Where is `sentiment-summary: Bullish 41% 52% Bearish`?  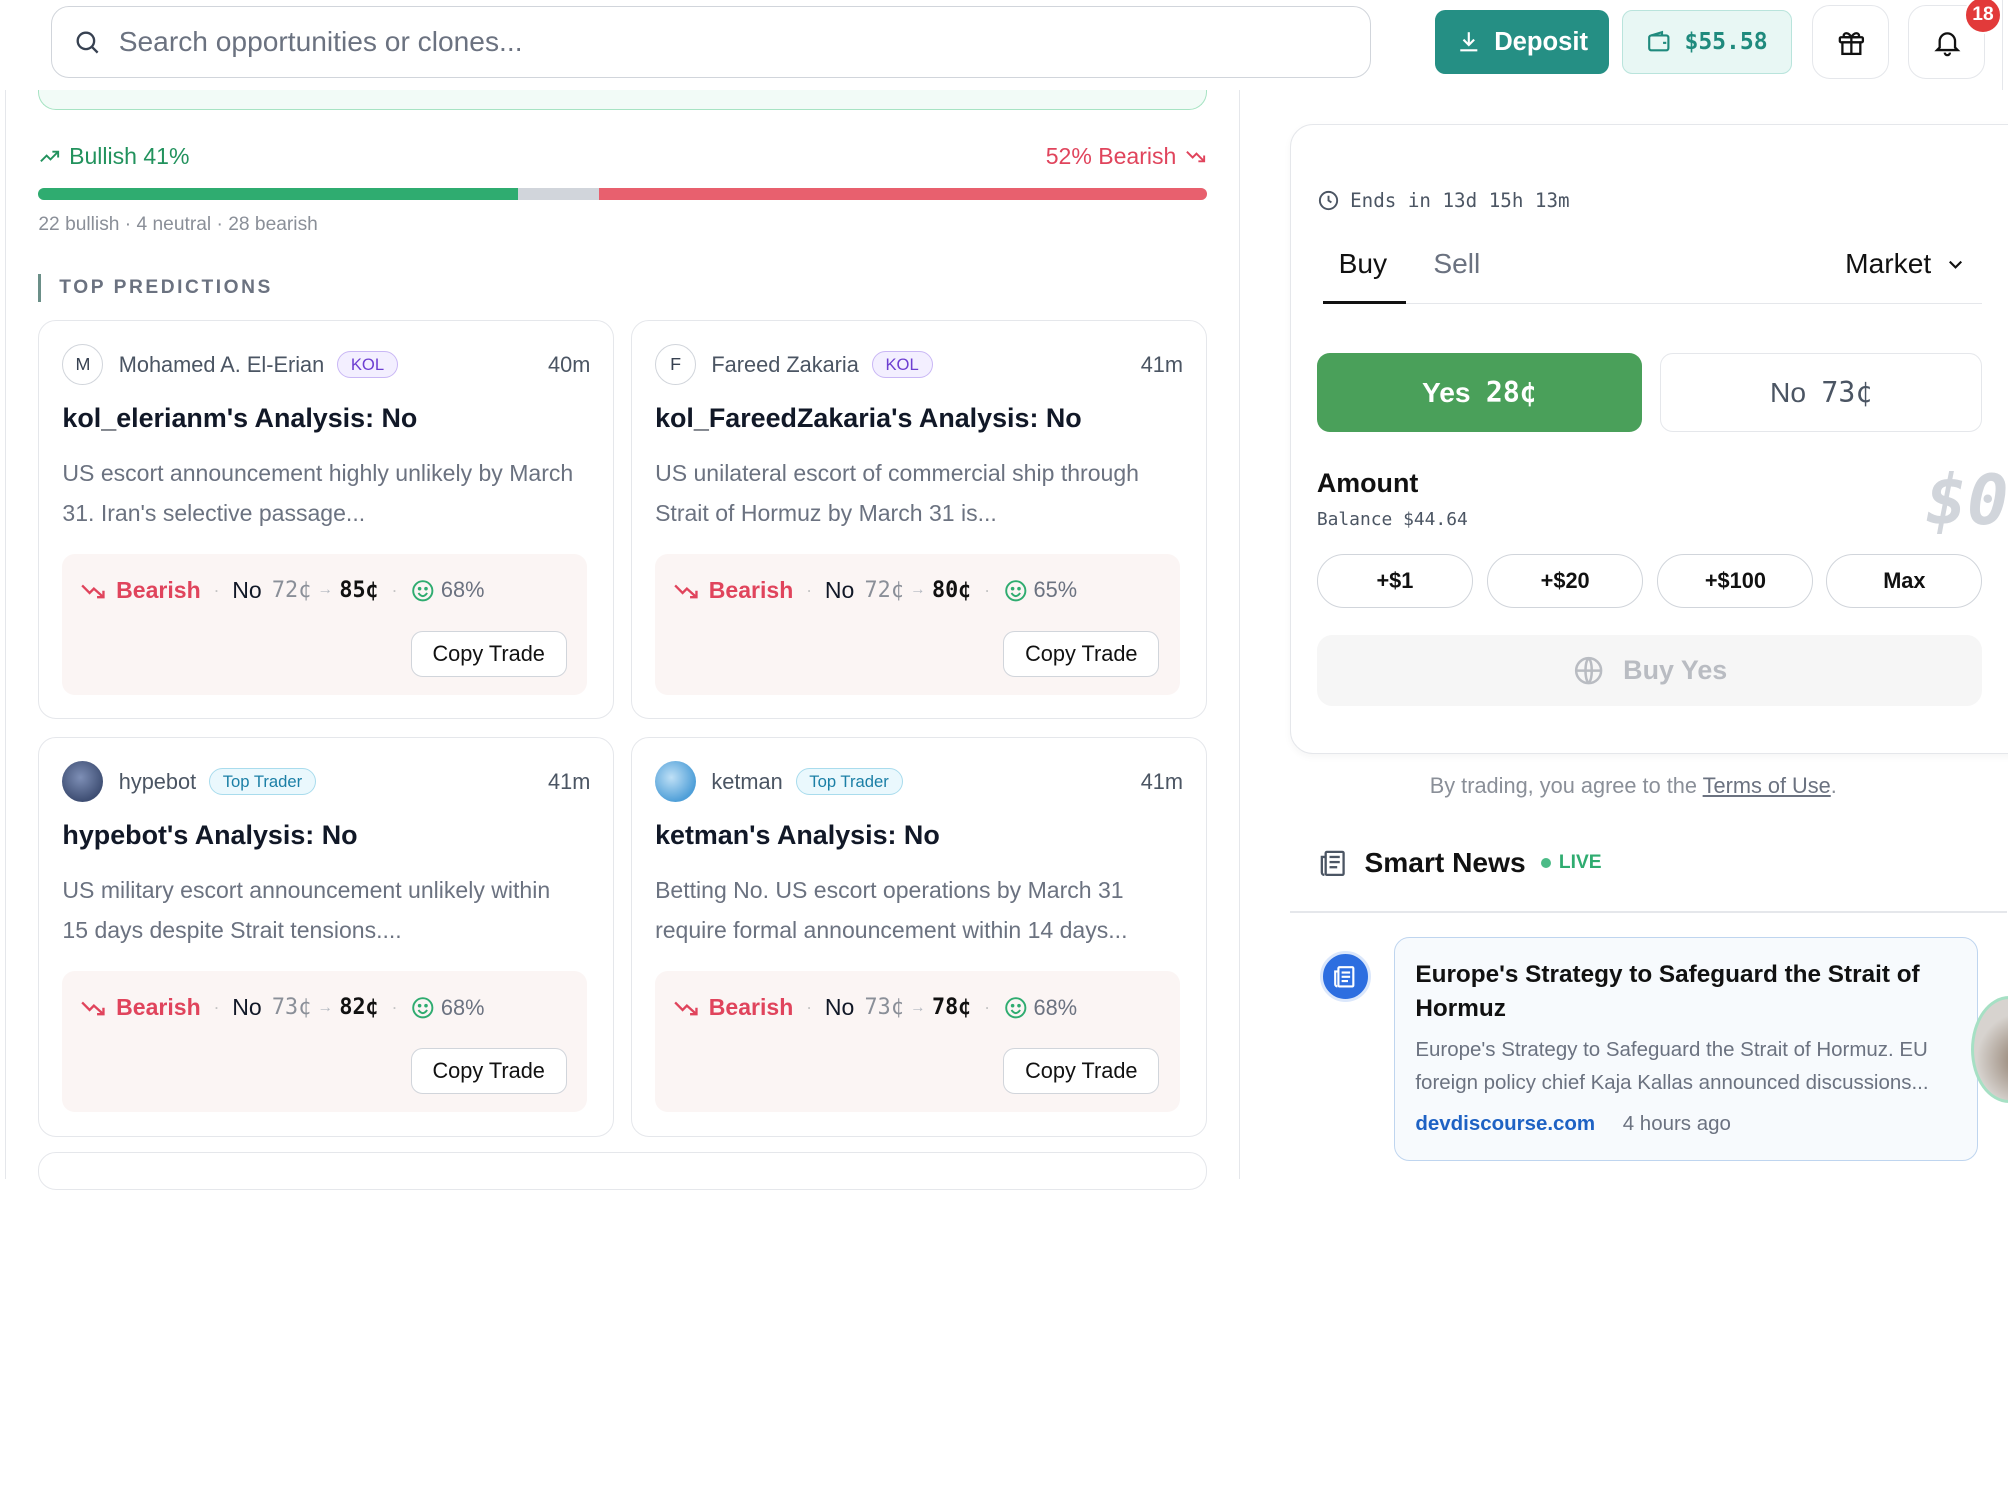 sentiment-summary: Bullish 41% 52% Bearish is located at coordinates (622, 159).